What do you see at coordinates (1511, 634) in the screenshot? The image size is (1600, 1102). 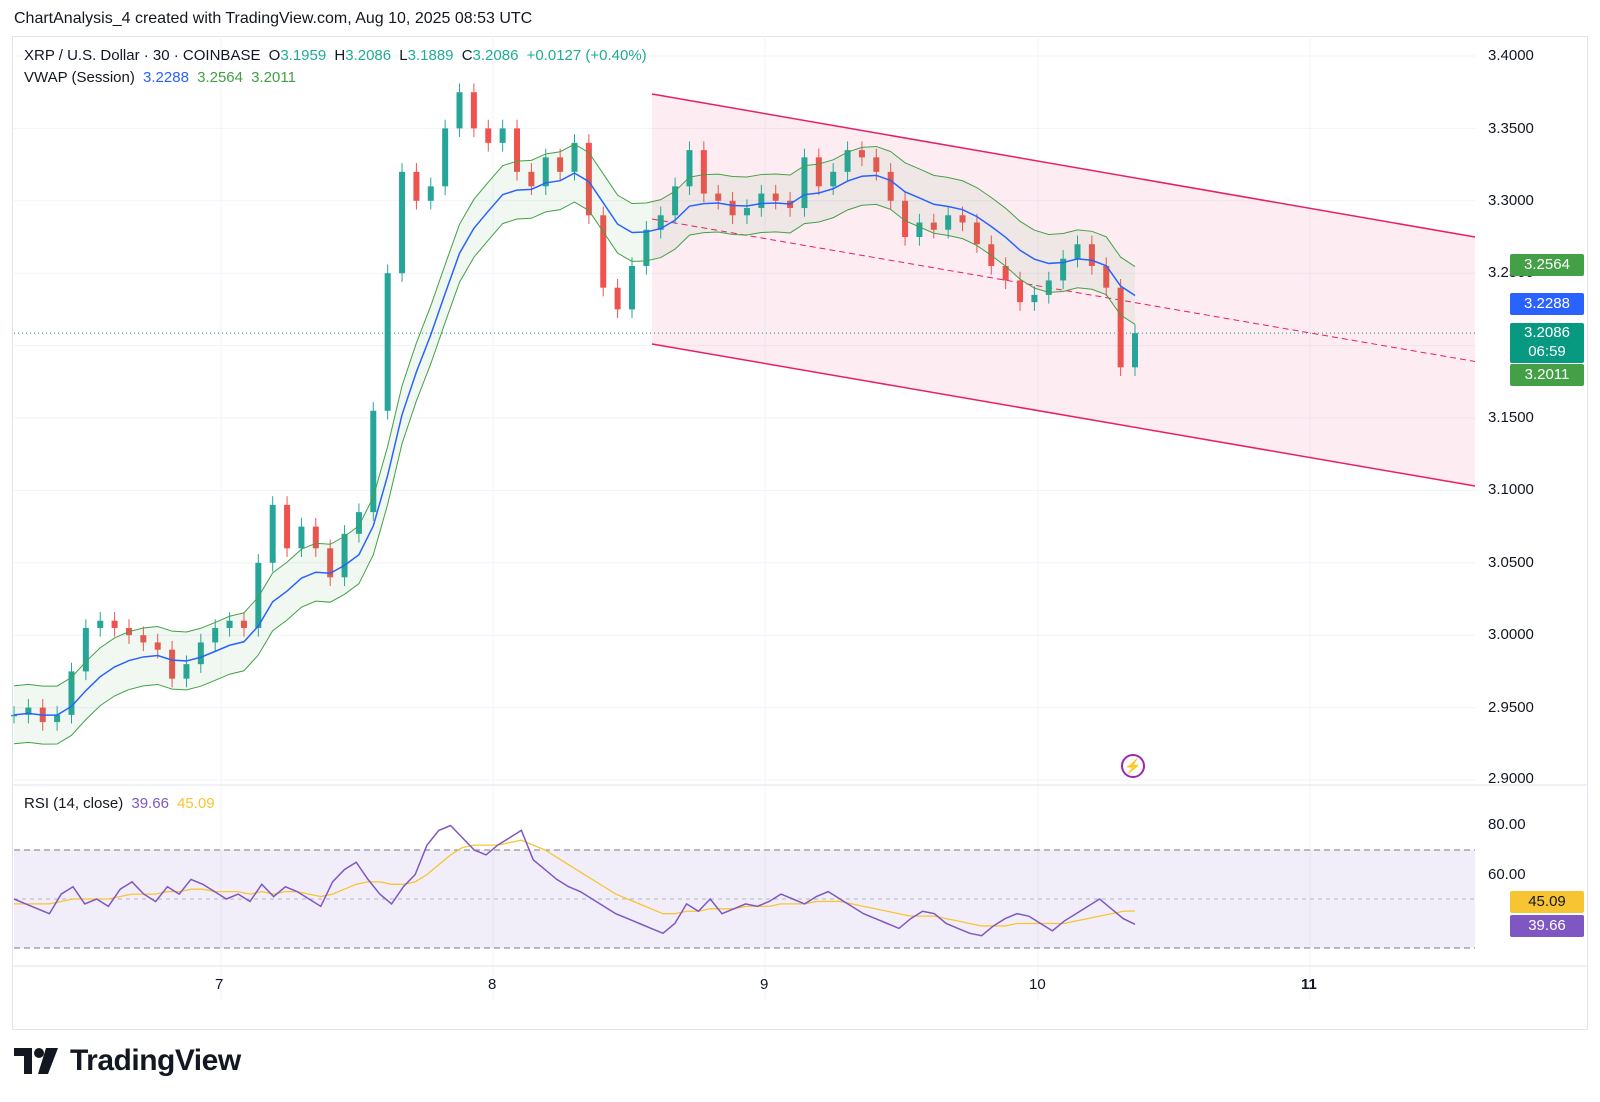 I see `y-tick-3.0000: 3.0000` at bounding box center [1511, 634].